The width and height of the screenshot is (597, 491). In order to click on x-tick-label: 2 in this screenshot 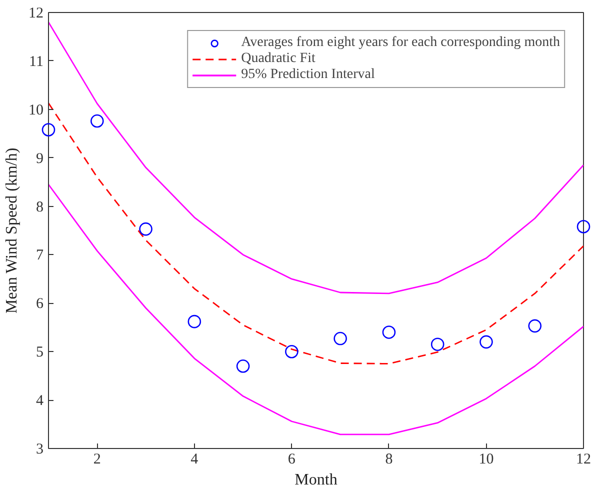, I will do `click(97, 460)`.